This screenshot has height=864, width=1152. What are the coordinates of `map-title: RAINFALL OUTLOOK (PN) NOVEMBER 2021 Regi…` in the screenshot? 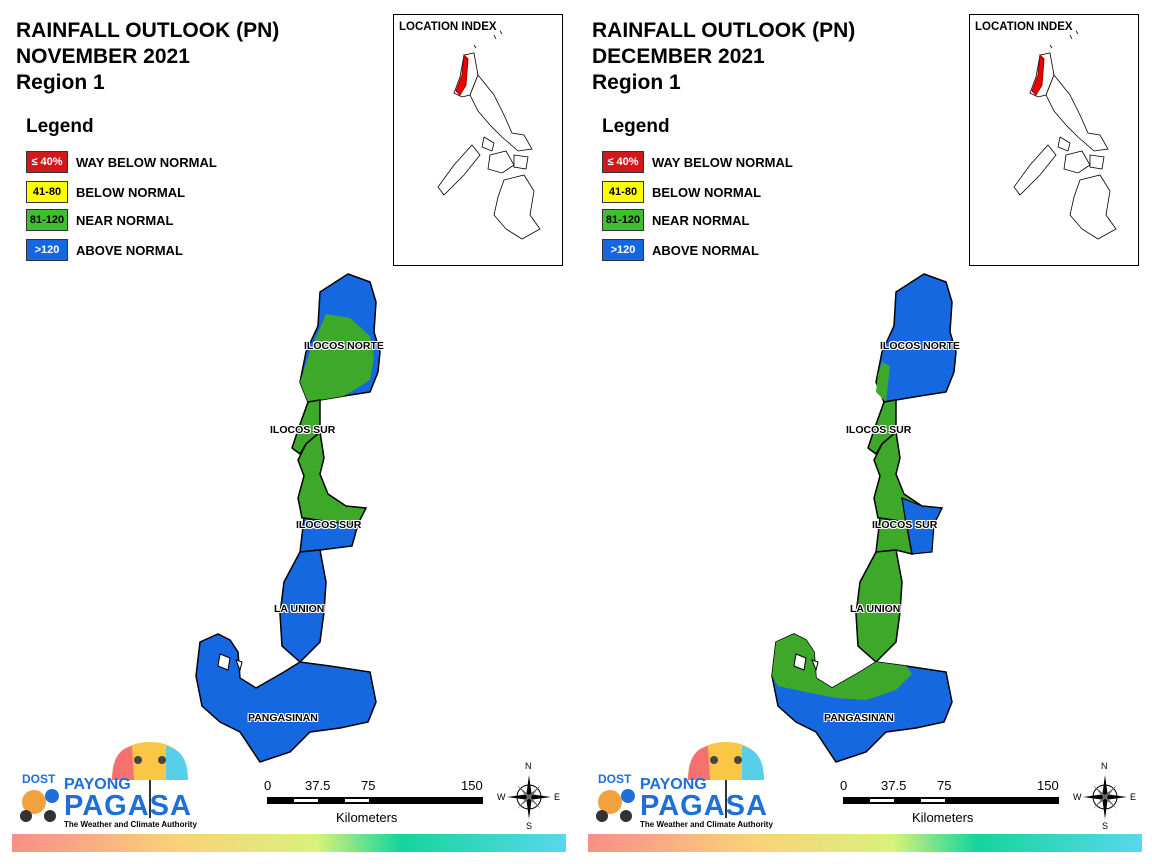 It's located at (147, 57).